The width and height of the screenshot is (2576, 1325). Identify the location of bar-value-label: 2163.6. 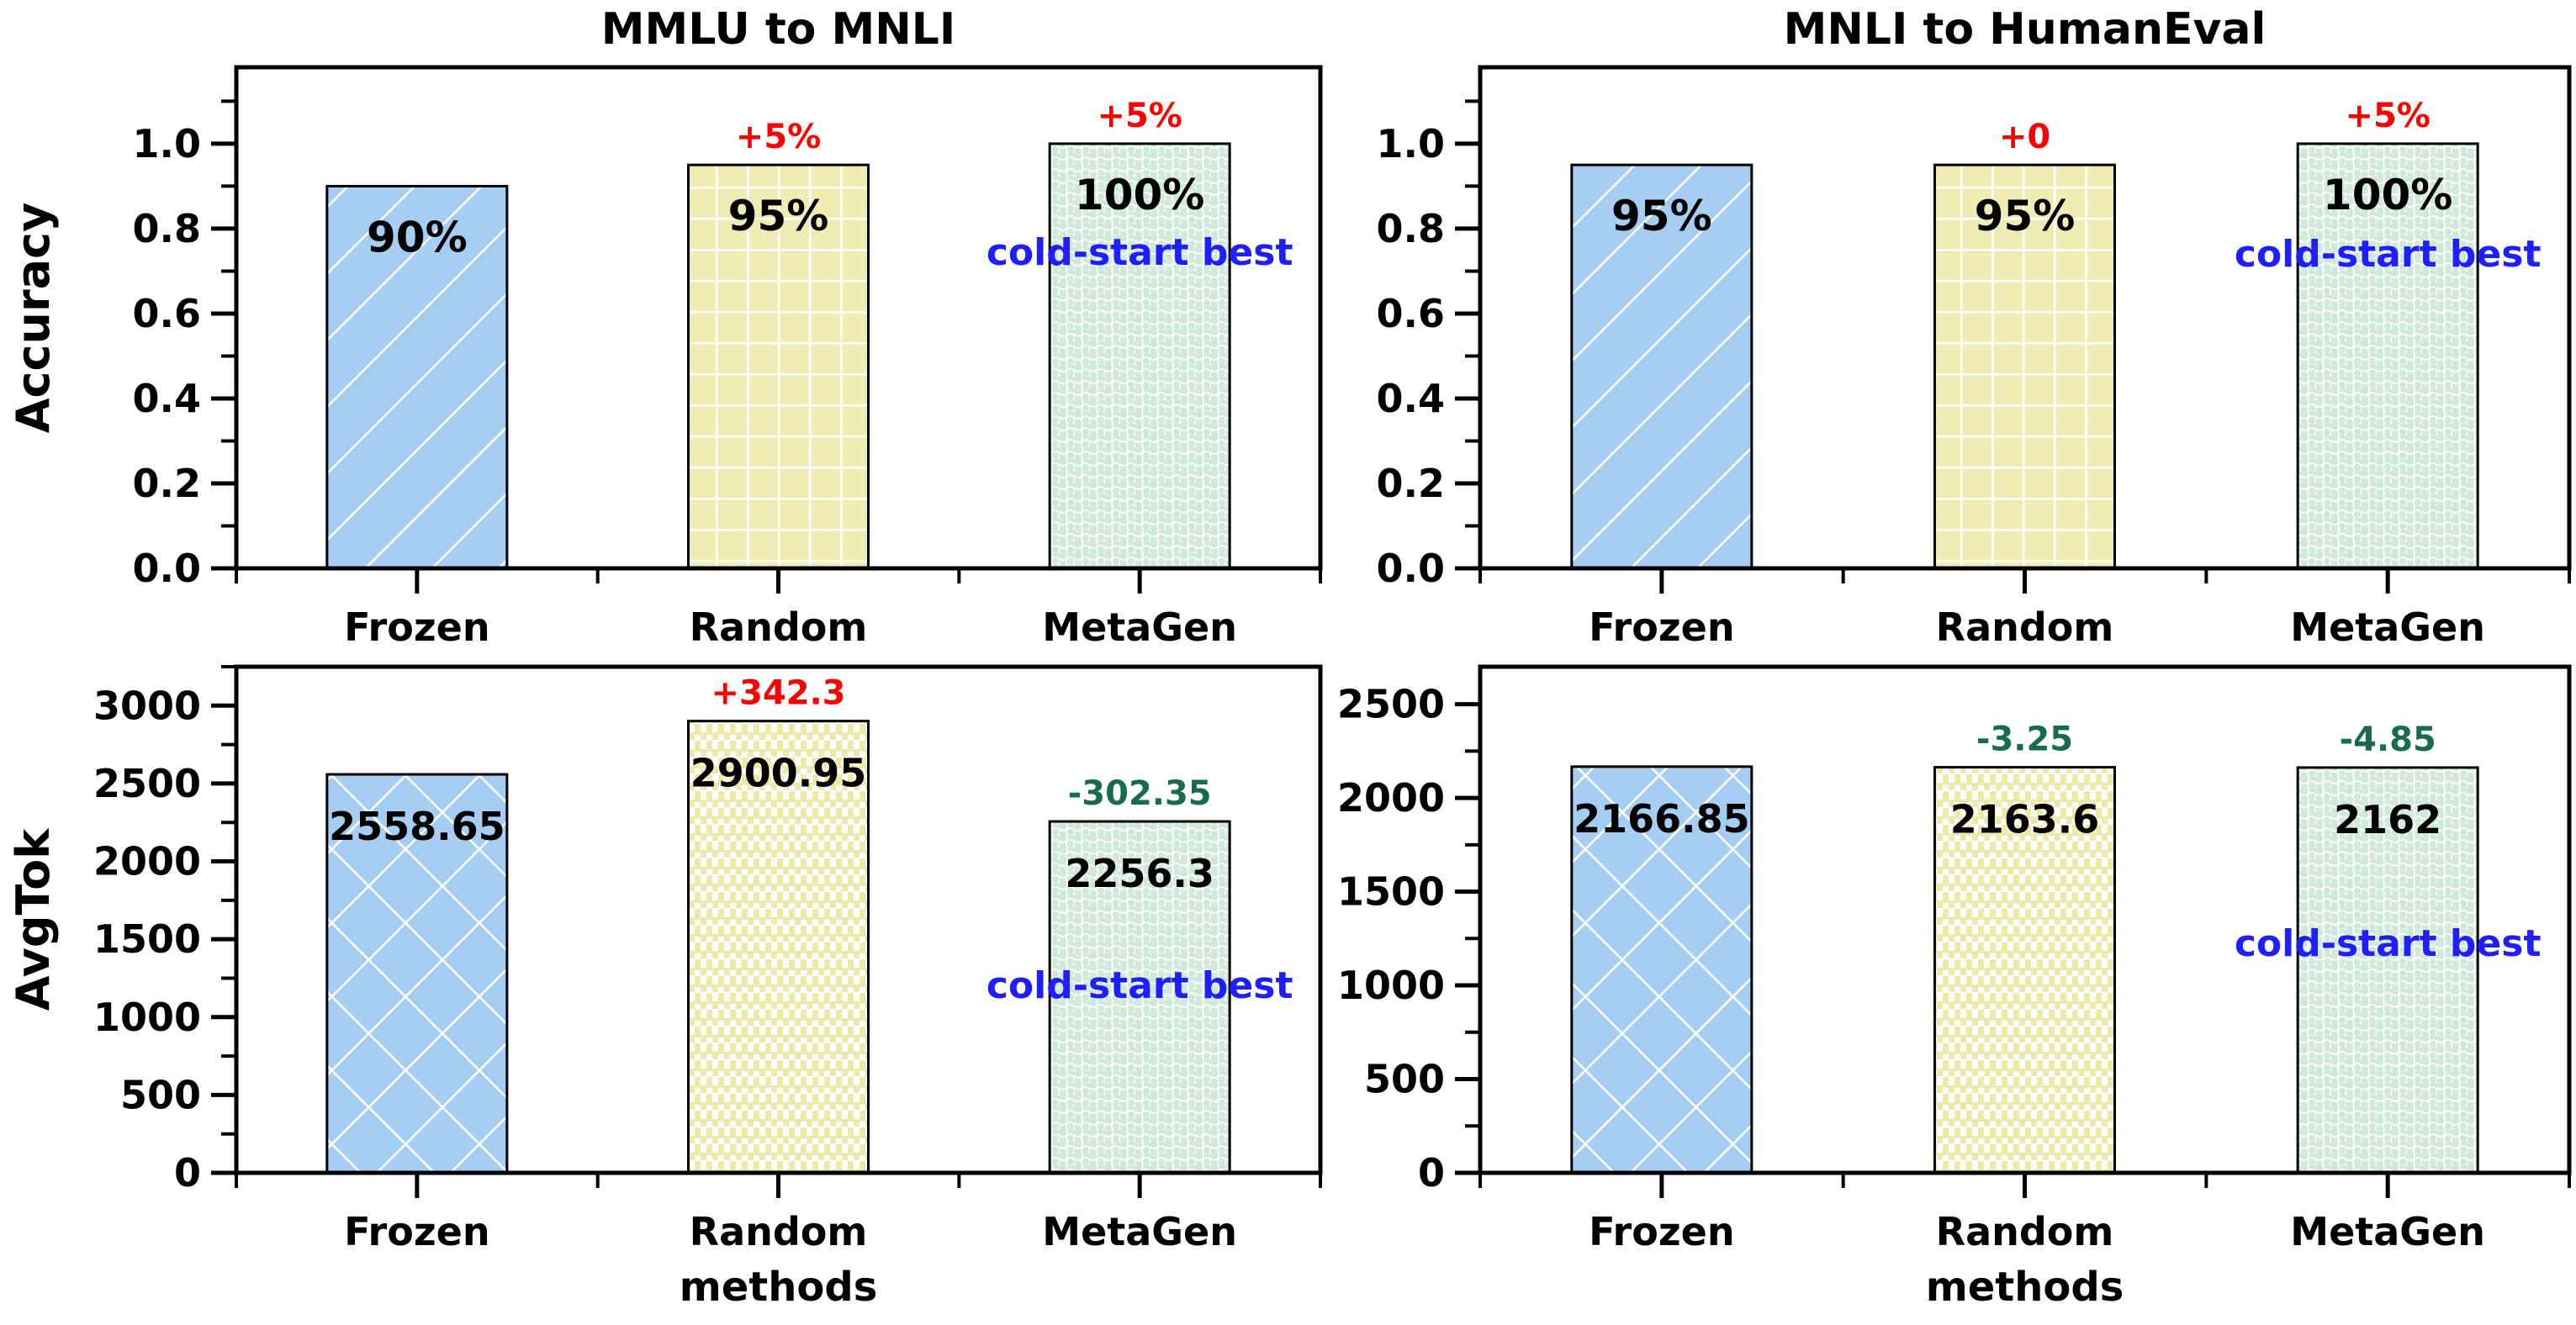
(2025, 819).